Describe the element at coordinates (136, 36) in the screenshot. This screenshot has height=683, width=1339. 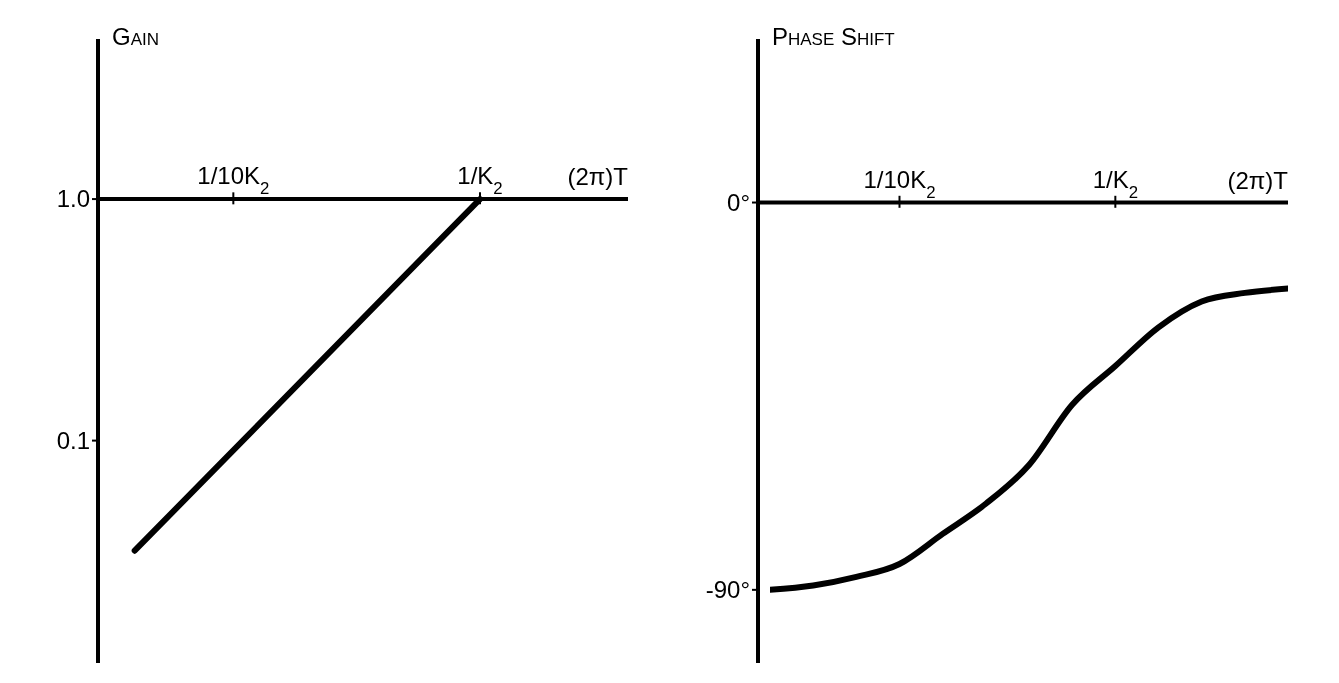
I see `y-axis-title: Gain` at that location.